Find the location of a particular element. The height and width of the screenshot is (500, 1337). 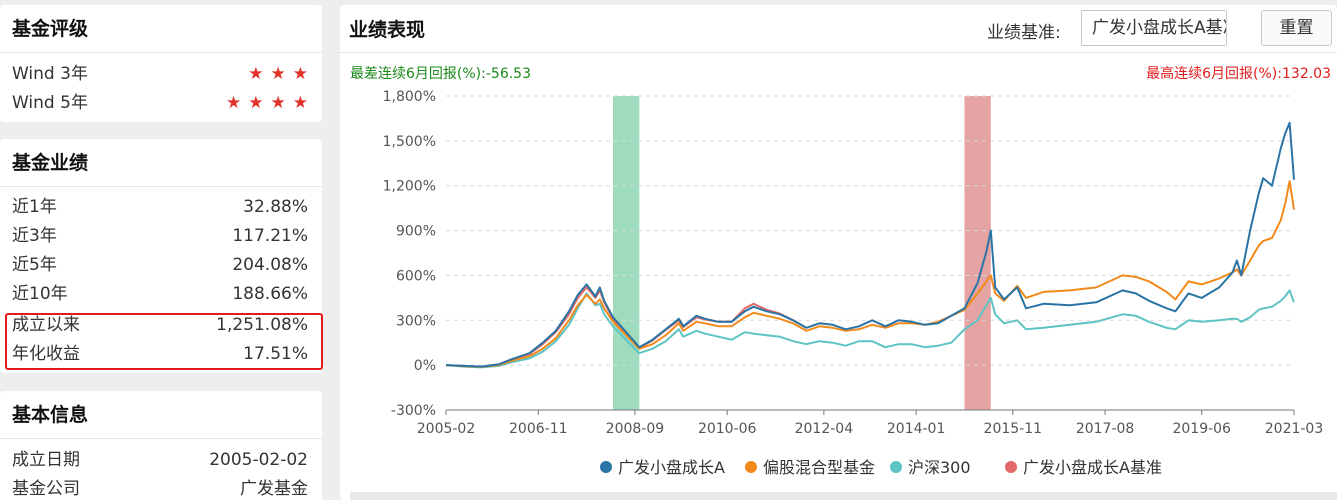

fund-rating-card: 基金评级 Wind 3年 ★★★ Wind 5年 ★★★★ is located at coordinates (161, 63).